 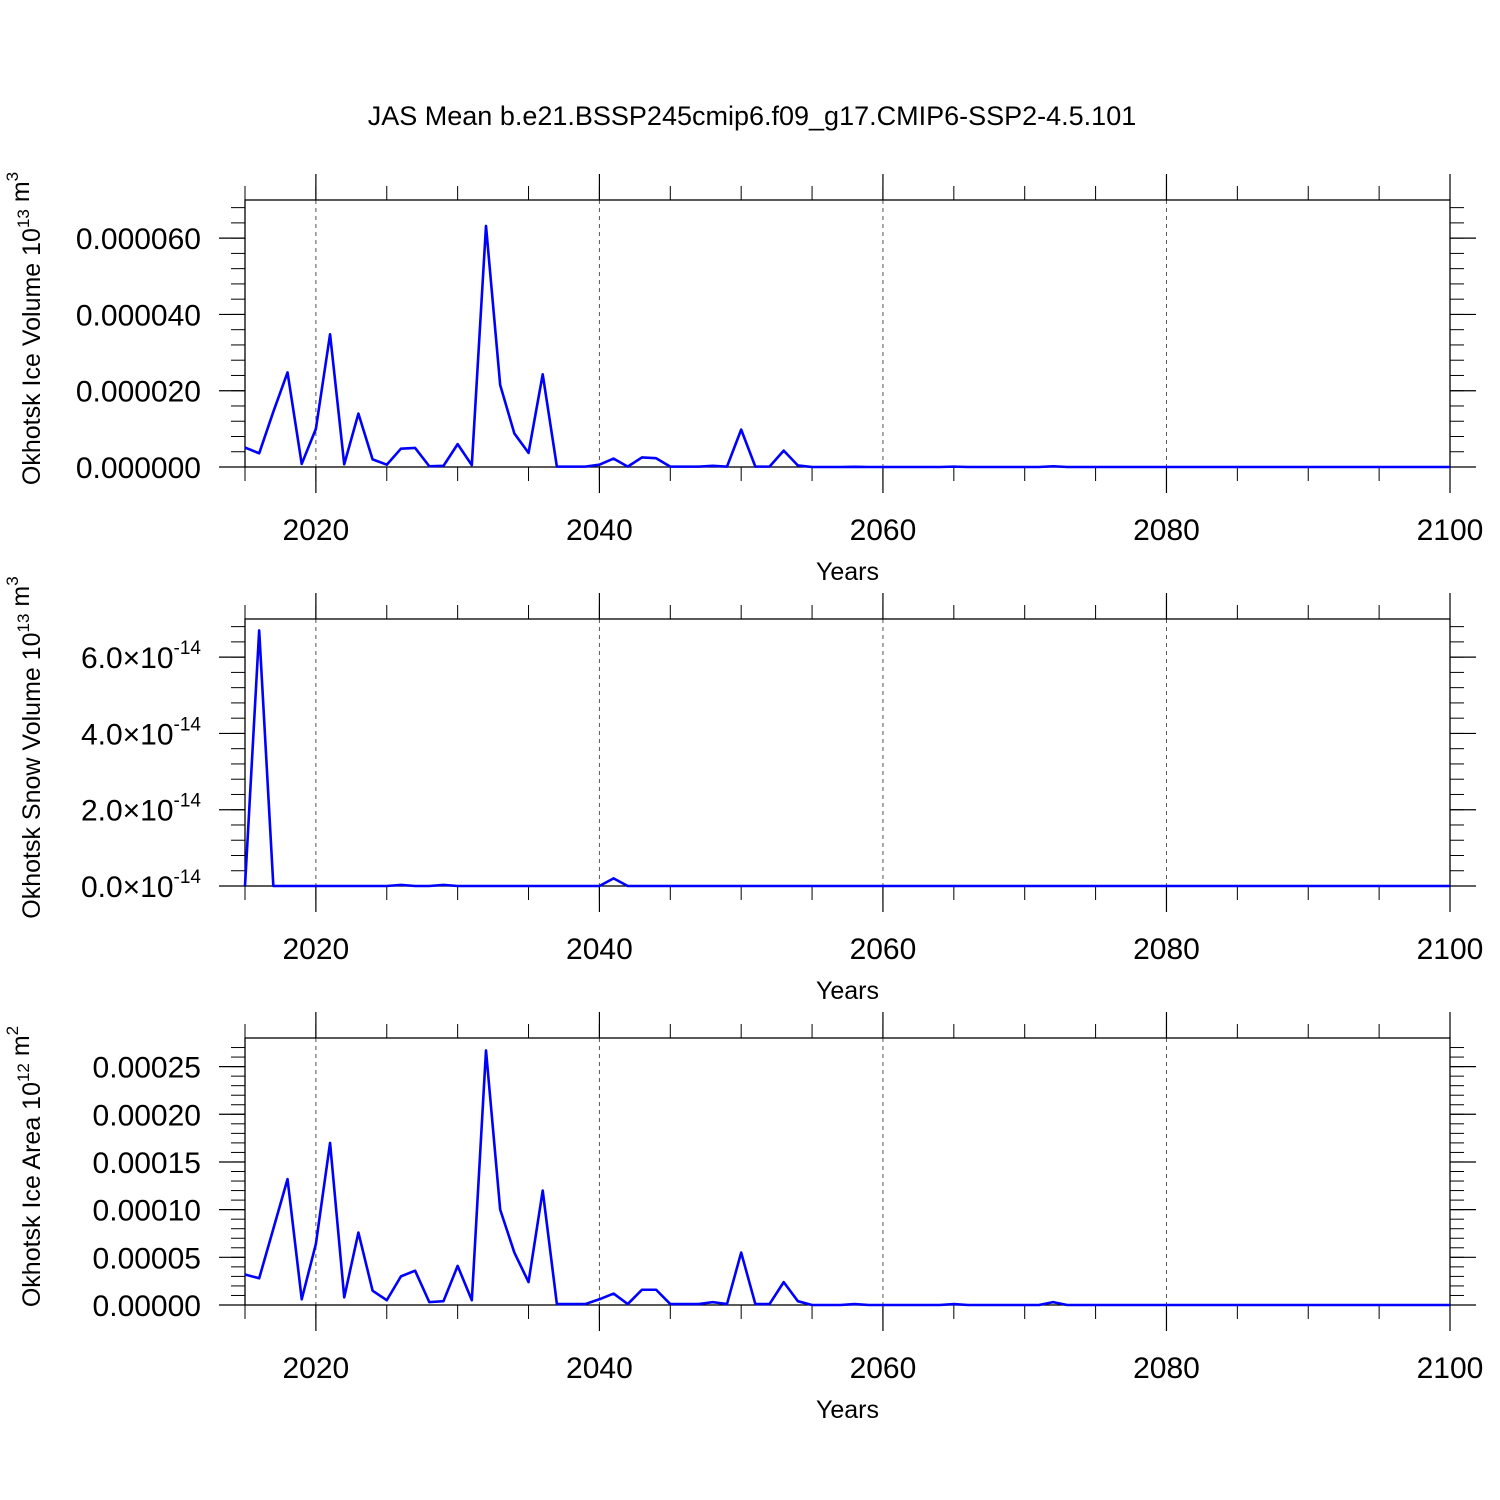 I want to click on y-tick-label: 0.00025, so click(x=147, y=1068).